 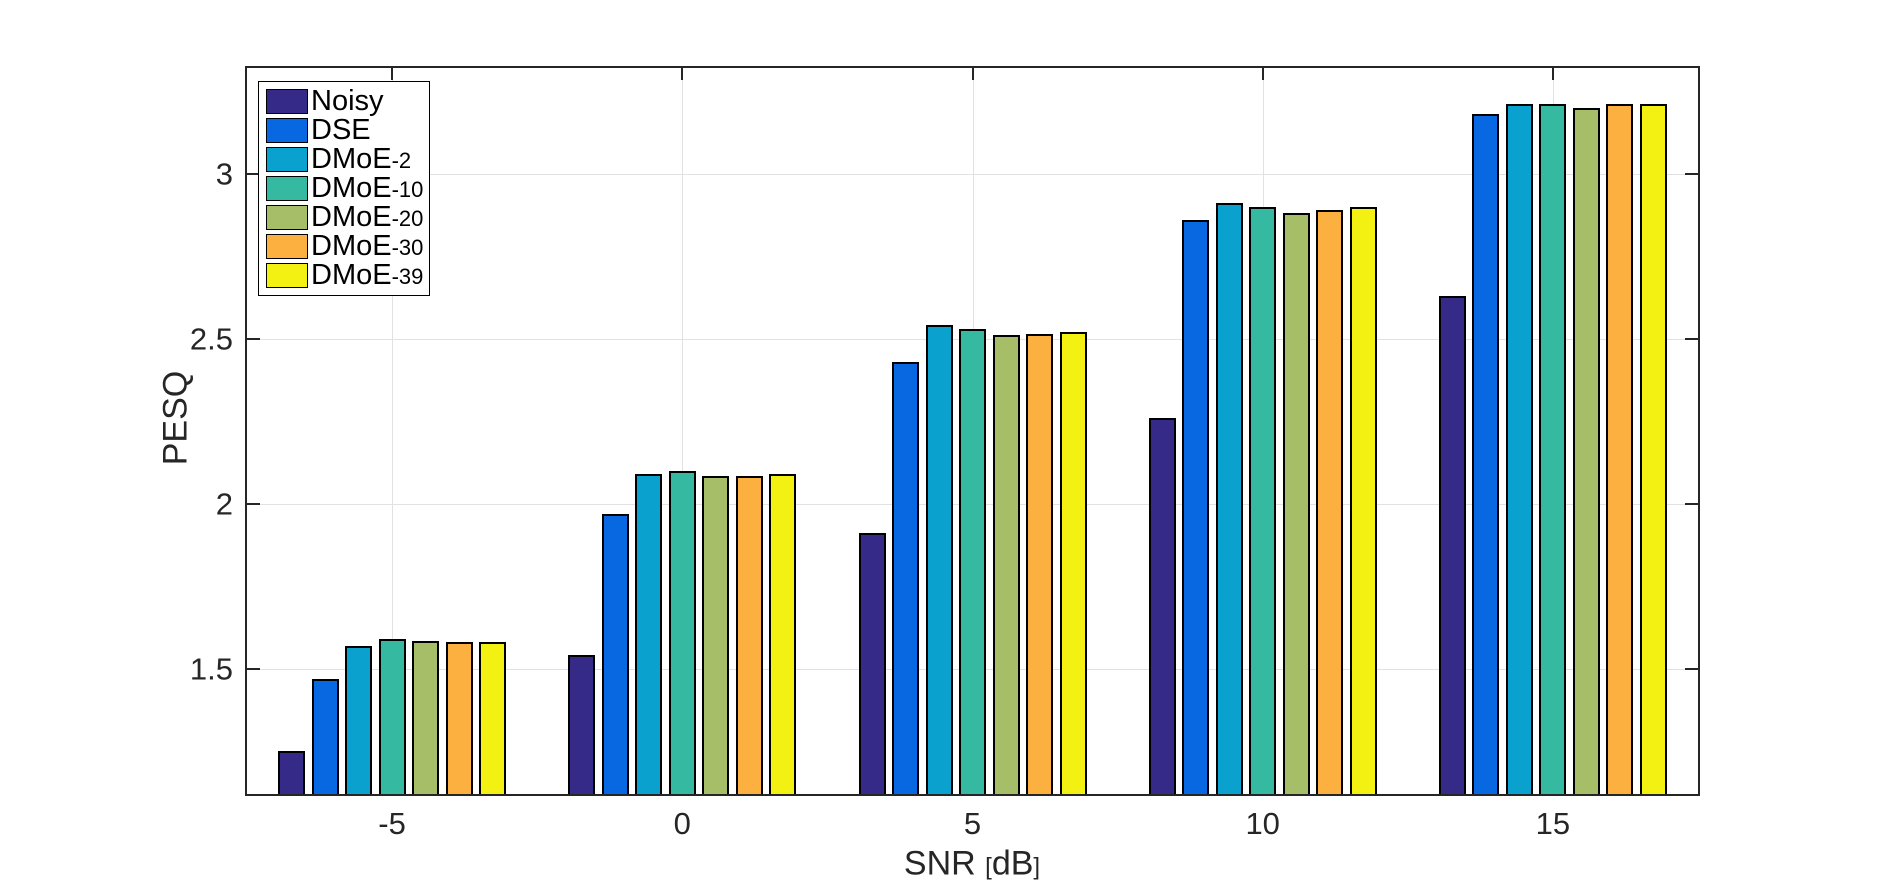 What do you see at coordinates (1263, 500) in the screenshot?
I see `bar-dmoe-10-snr10` at bounding box center [1263, 500].